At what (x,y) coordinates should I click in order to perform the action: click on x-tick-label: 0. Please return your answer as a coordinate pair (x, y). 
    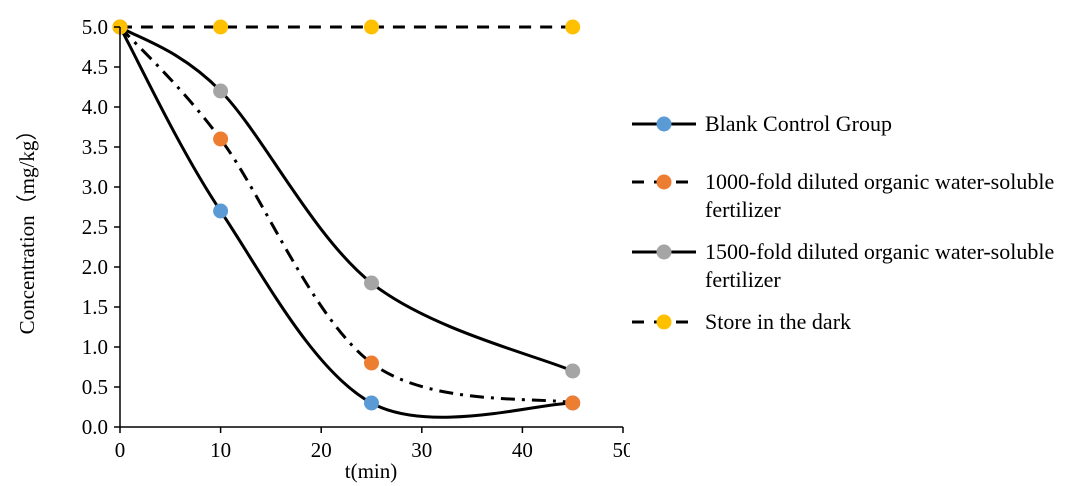
    Looking at the image, I should click on (120, 450).